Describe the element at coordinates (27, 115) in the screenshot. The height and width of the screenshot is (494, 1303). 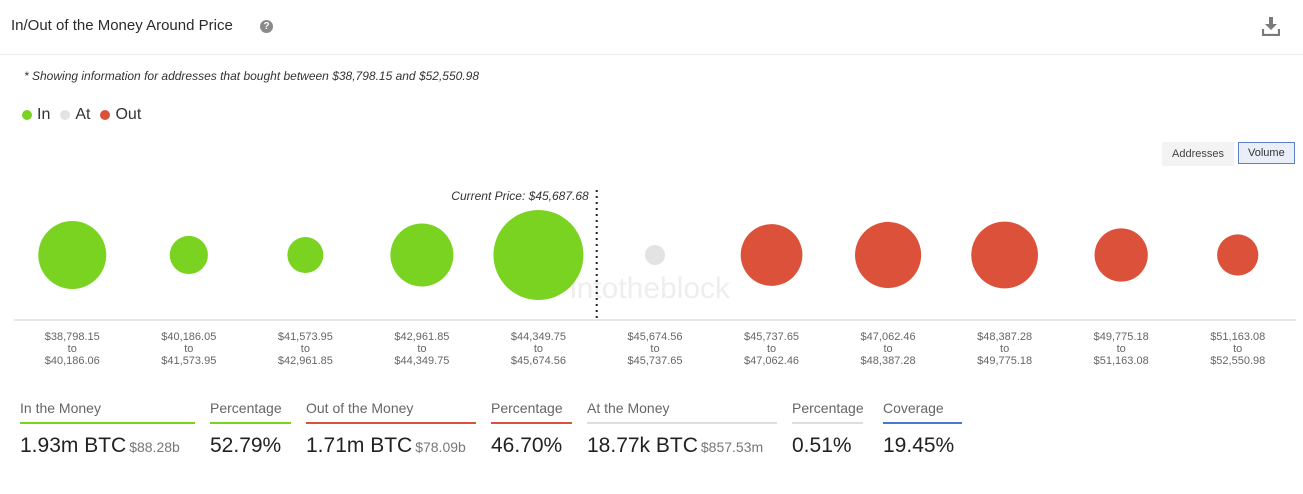
I see `legend-dot-in` at that location.